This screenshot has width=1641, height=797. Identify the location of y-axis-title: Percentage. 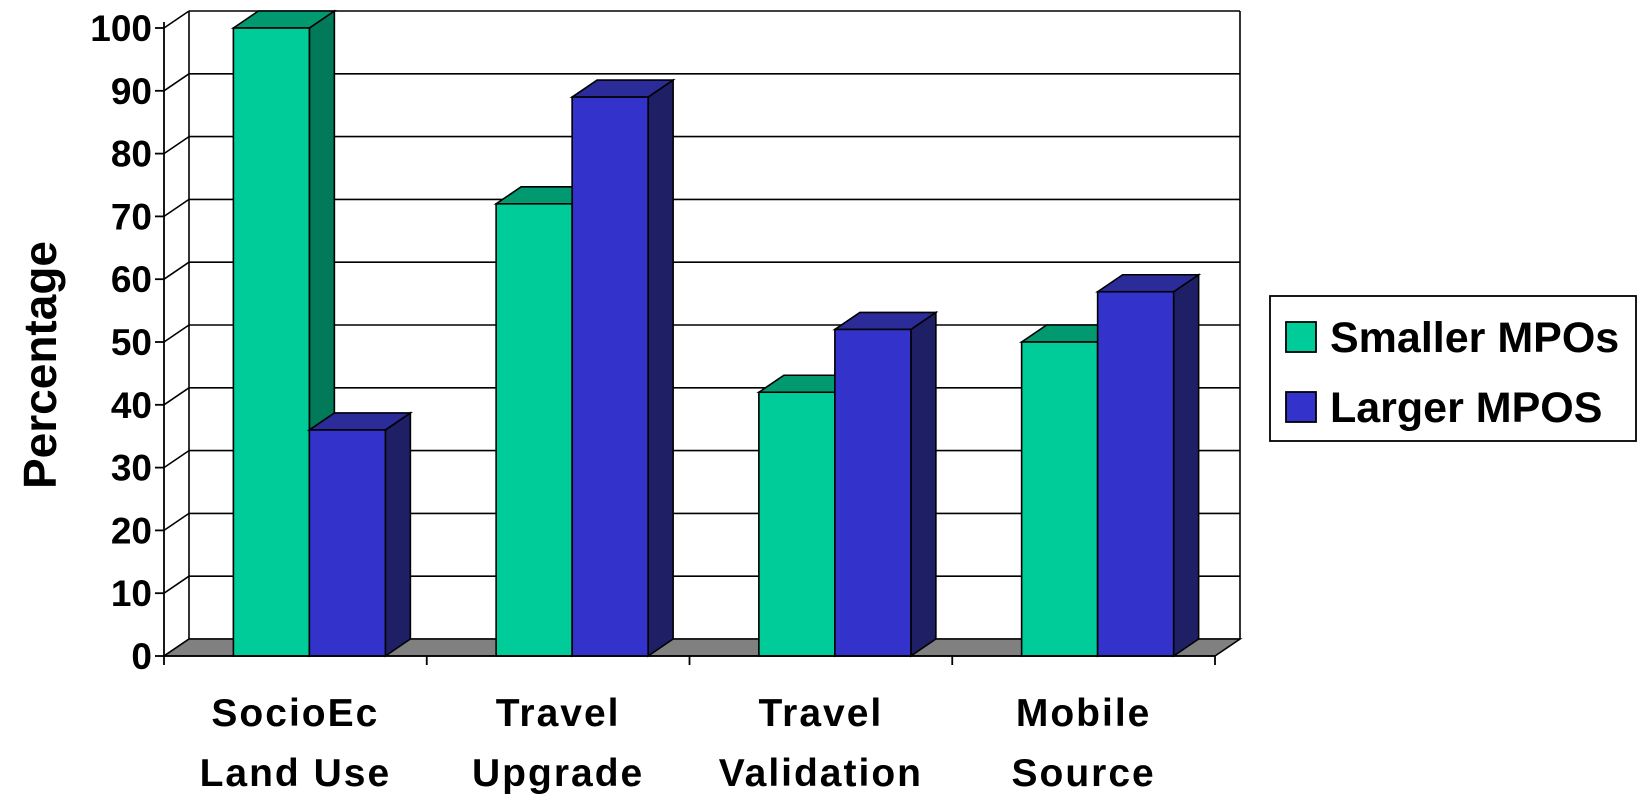
(40, 365).